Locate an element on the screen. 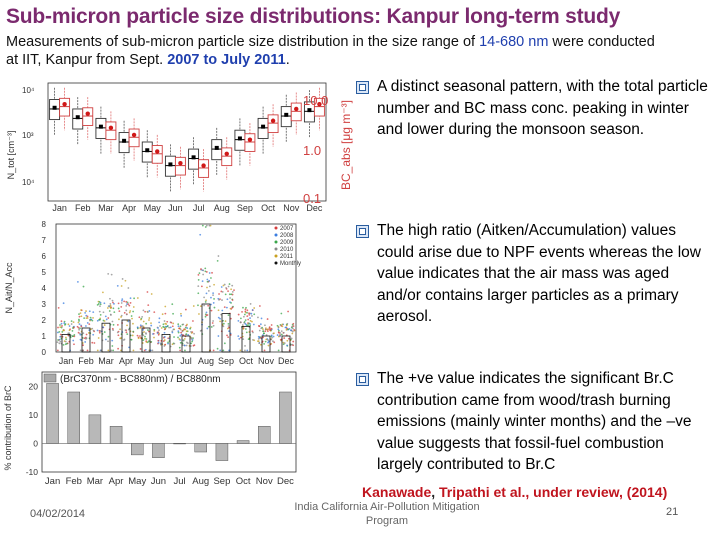 Image resolution: width=720 pixels, height=540 pixels. brc-month-labels: Jan Feb Mar Apr May Jun Jul Aug Sep Oct Nov Dec is located at coordinates (169, 481).